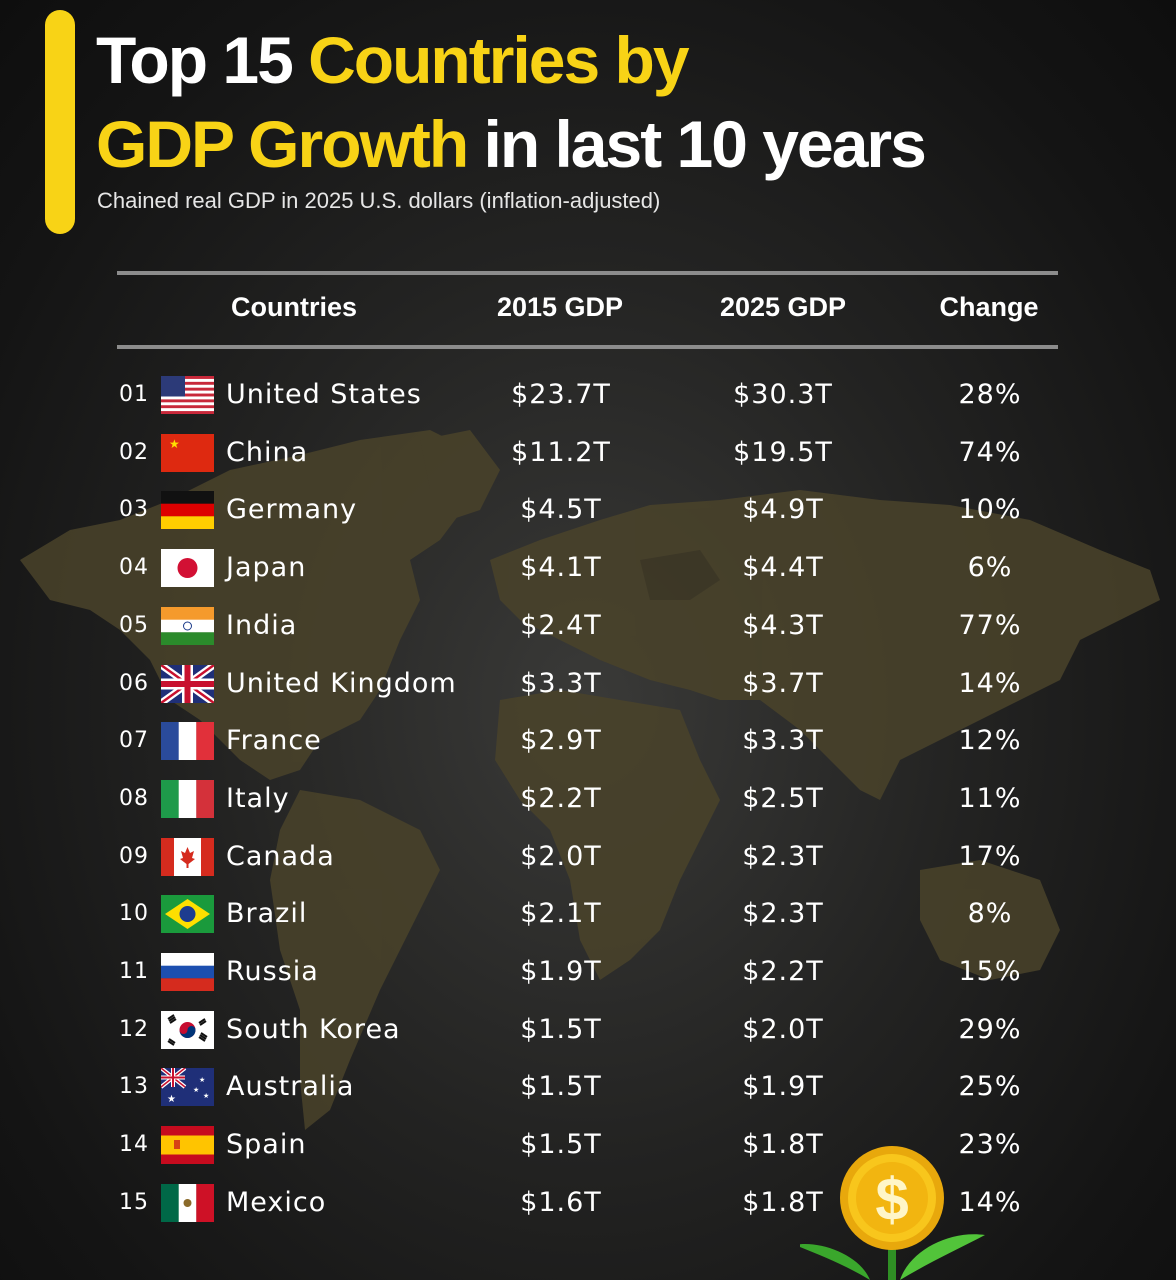 This screenshot has width=1176, height=1280. I want to click on rank-label: 14, so click(134, 1145).